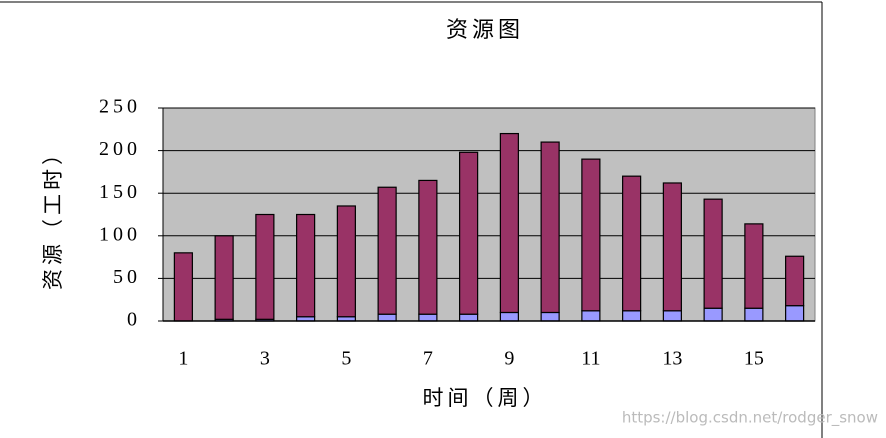 The width and height of the screenshot is (886, 438). Describe the element at coordinates (120, 192) in the screenshot. I see `y-tick-label: 150` at that location.